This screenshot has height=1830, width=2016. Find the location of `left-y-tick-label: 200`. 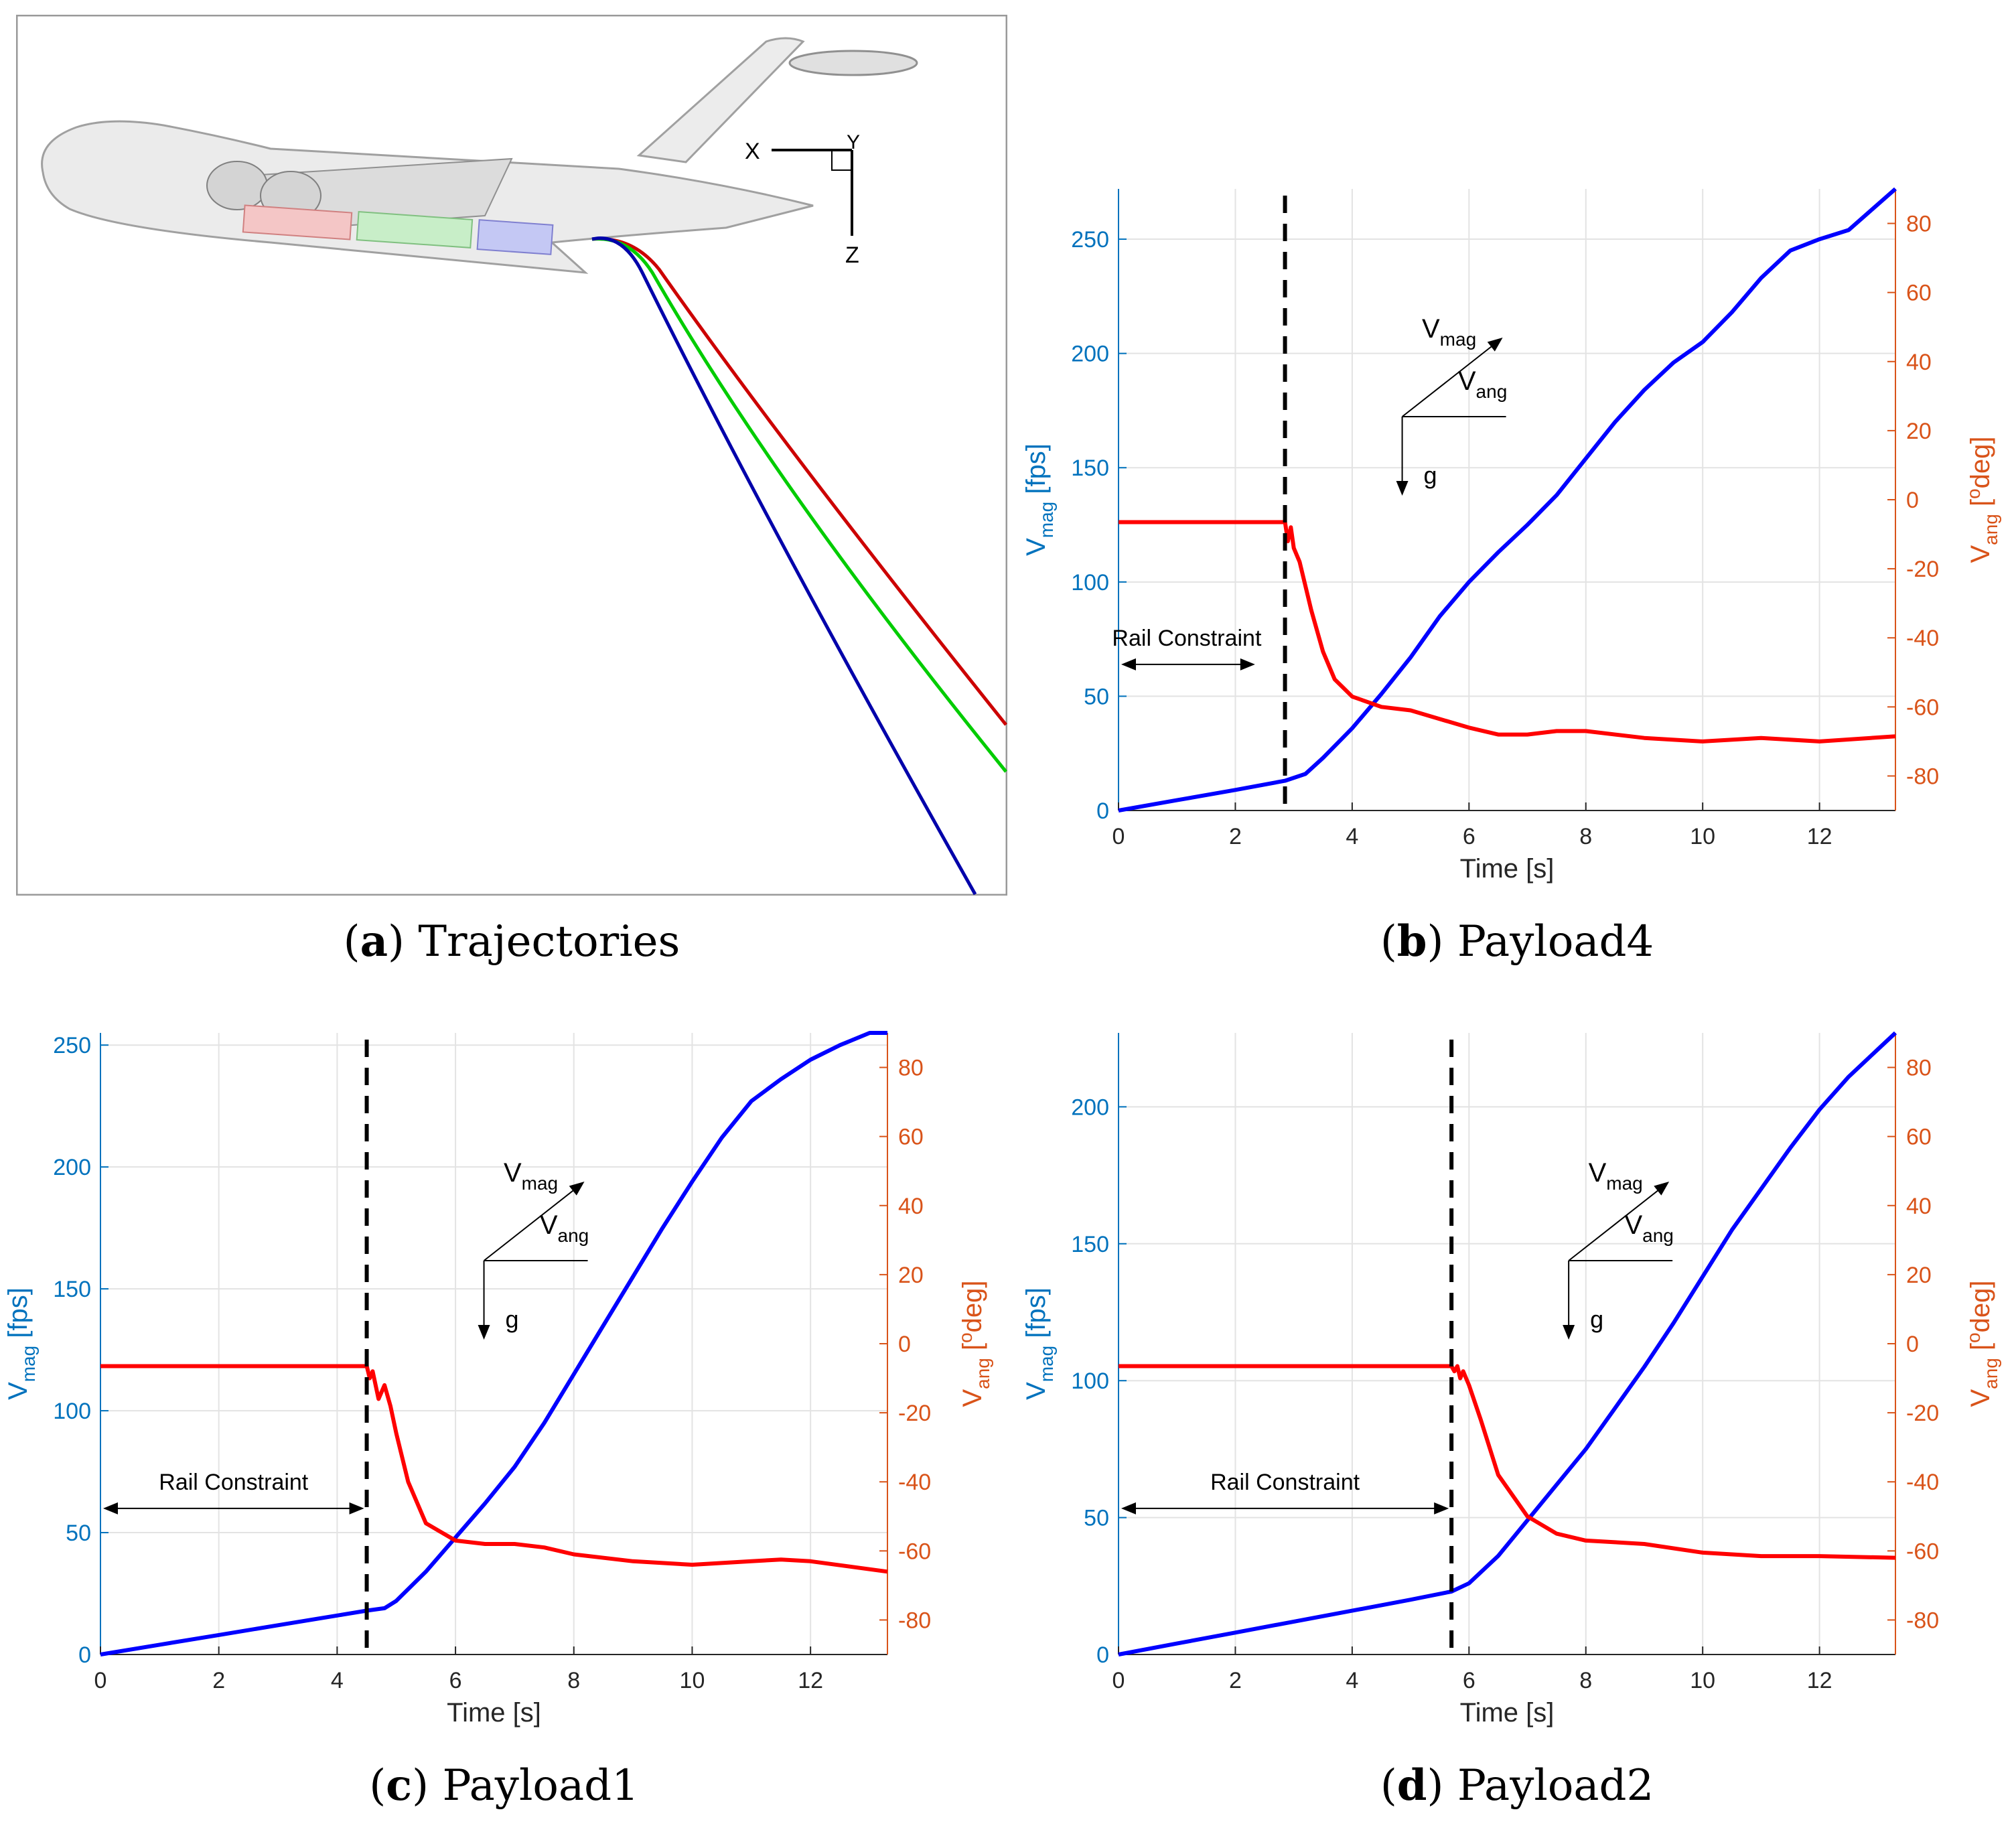

left-y-tick-label: 200 is located at coordinates (1090, 354).